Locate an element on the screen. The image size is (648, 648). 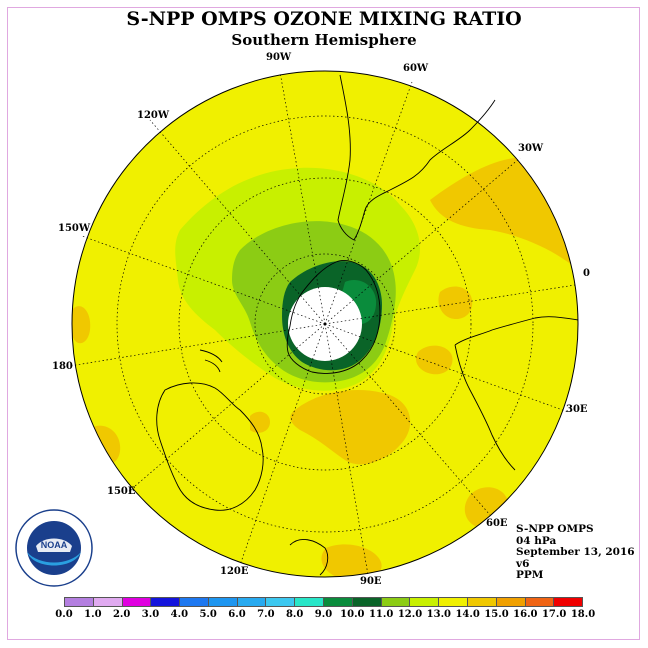
info-version: v6 is located at coordinates (523, 563).